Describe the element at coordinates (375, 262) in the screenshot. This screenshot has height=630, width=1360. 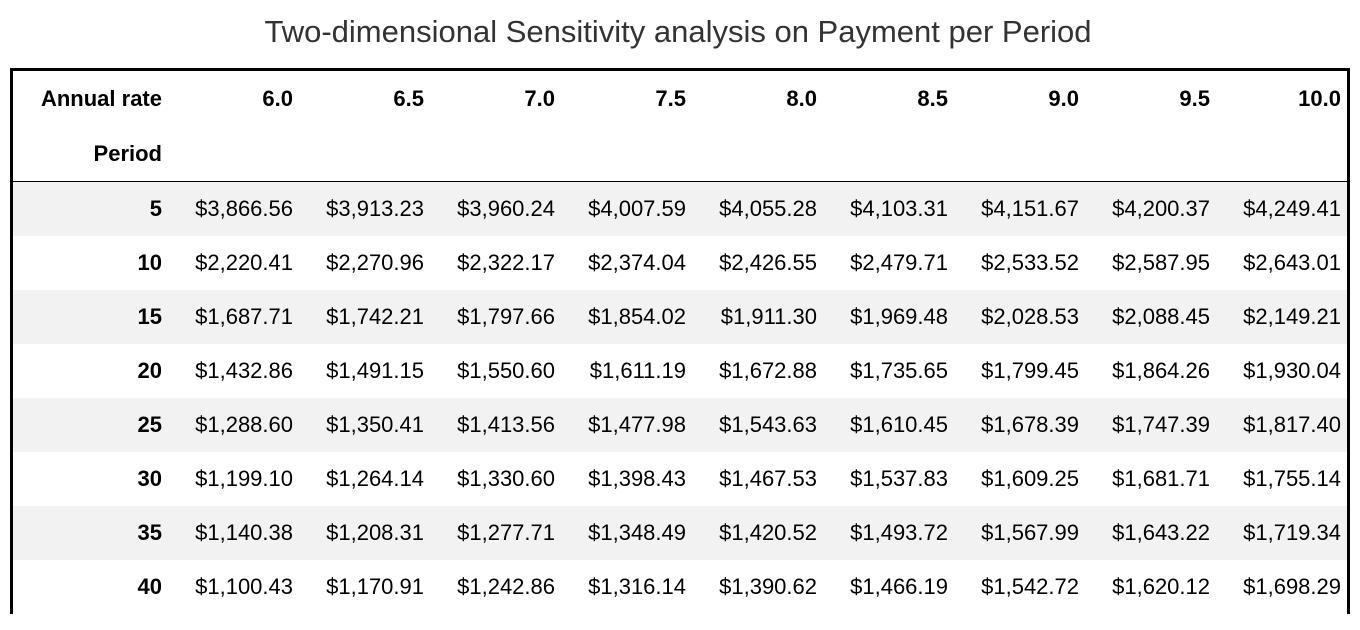
I see `table-cell: $2,270.96` at that location.